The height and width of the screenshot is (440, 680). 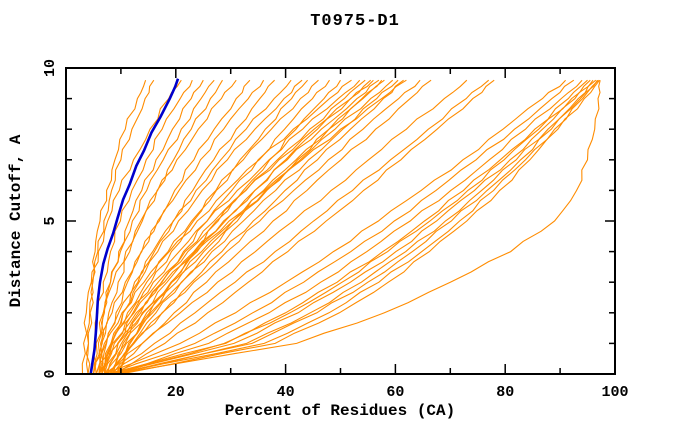 What do you see at coordinates (65, 392) in the screenshot?
I see `x-tick-label: 0` at bounding box center [65, 392].